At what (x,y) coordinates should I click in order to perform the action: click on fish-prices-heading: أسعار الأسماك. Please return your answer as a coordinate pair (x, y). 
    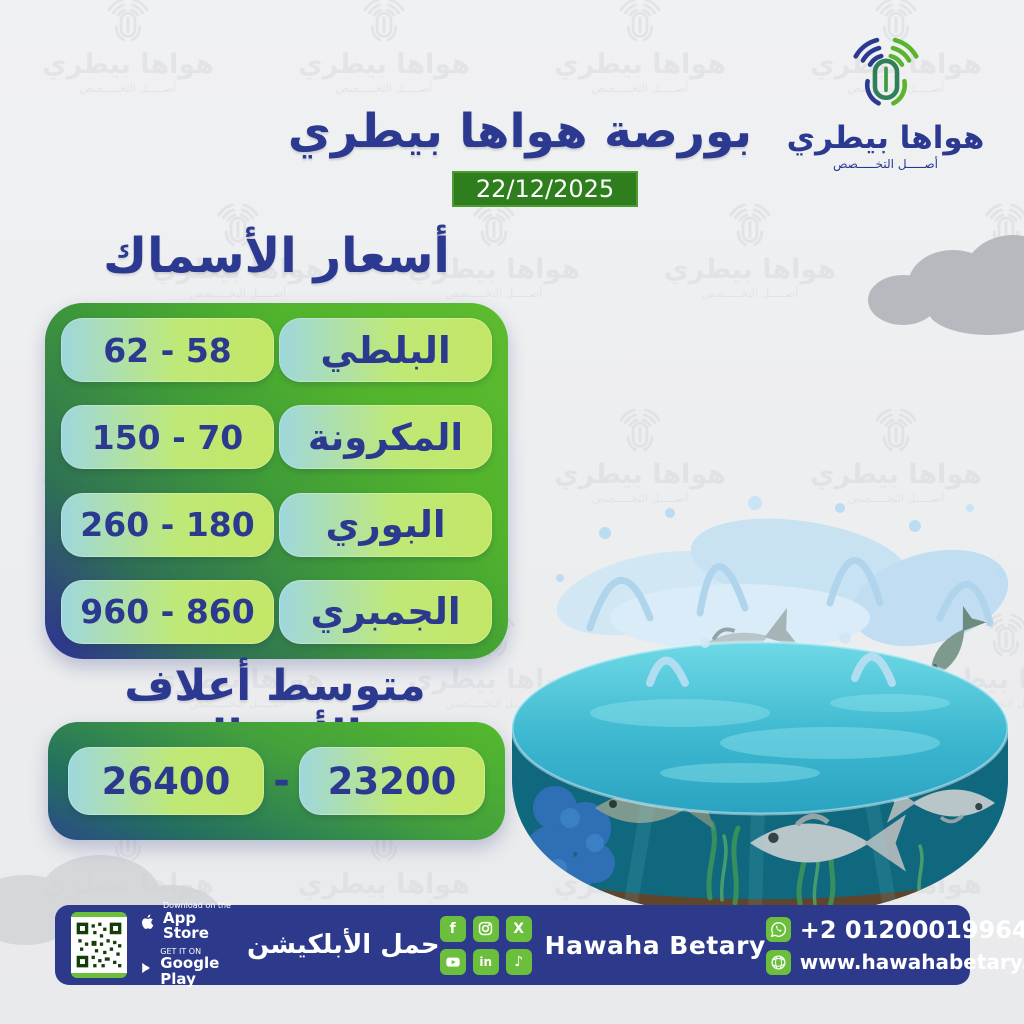
    Looking at the image, I should click on (276, 256).